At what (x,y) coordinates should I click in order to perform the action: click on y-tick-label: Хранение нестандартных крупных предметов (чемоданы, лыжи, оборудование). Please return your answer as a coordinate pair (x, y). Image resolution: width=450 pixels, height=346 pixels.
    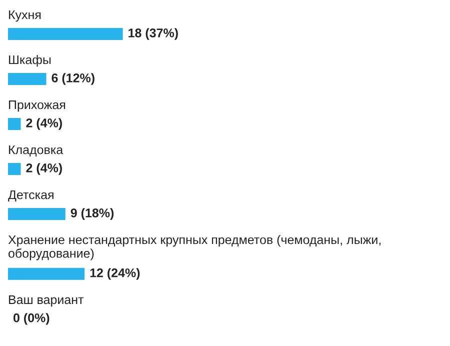
    Looking at the image, I should click on (194, 247).